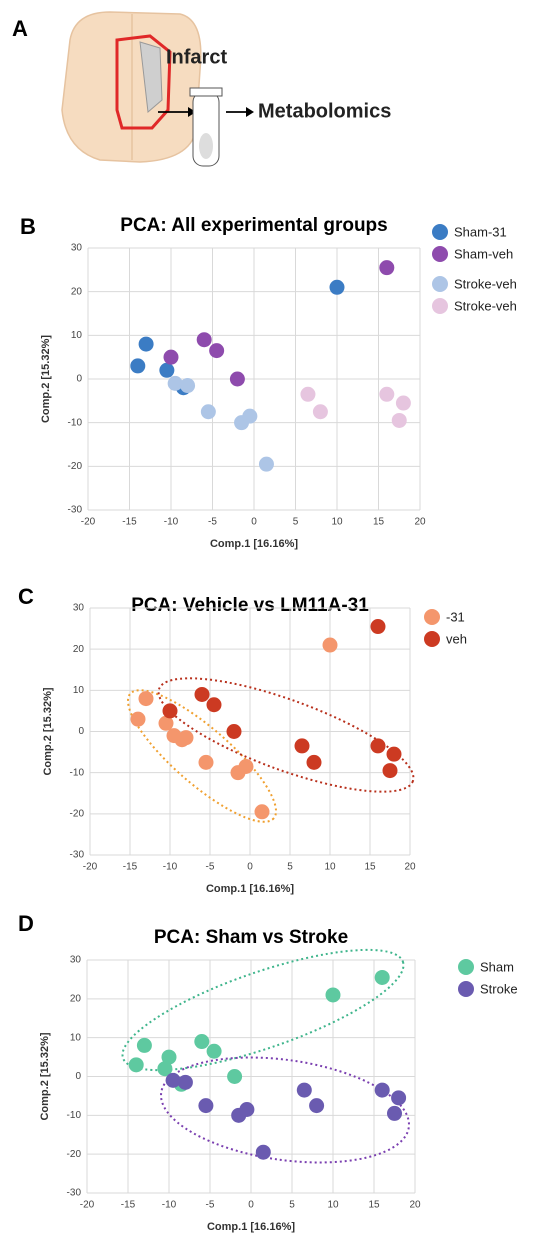 This screenshot has width=548, height=1249. What do you see at coordinates (26, 923) in the screenshot?
I see `panel-label: D` at bounding box center [26, 923].